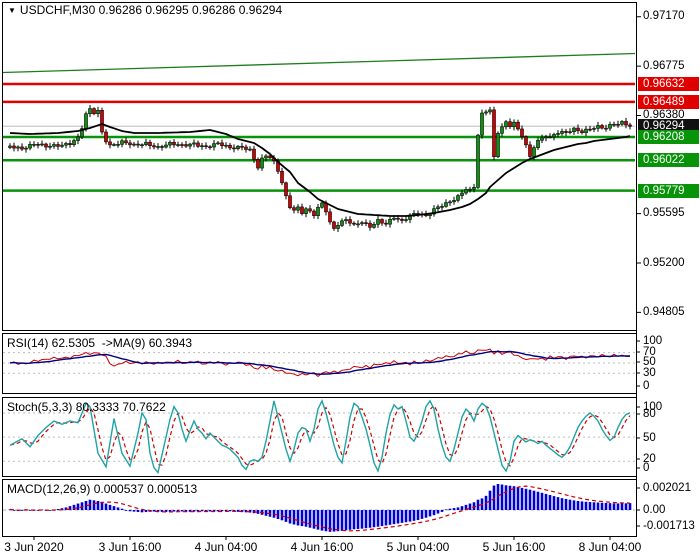 Image resolution: width=700 pixels, height=560 pixels. I want to click on price-badge-support: 0.95779, so click(668, 190).